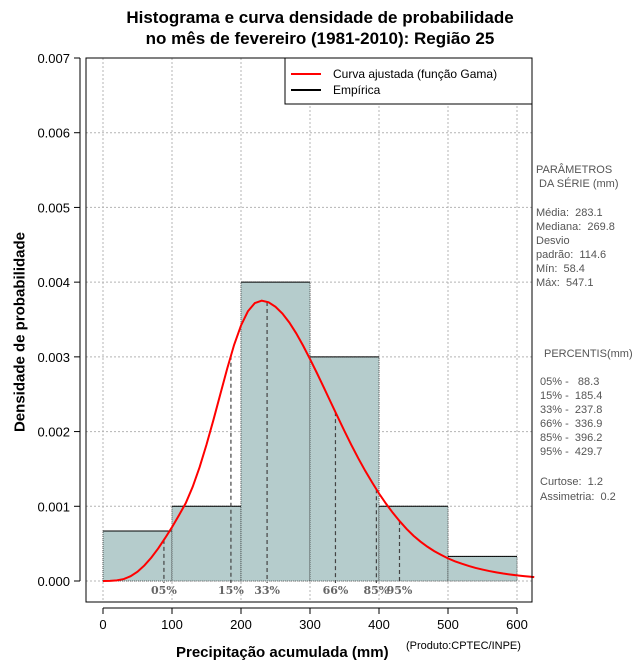 This screenshot has height=661, width=640. I want to click on stat-max: Máx: 547.1, so click(565, 283).